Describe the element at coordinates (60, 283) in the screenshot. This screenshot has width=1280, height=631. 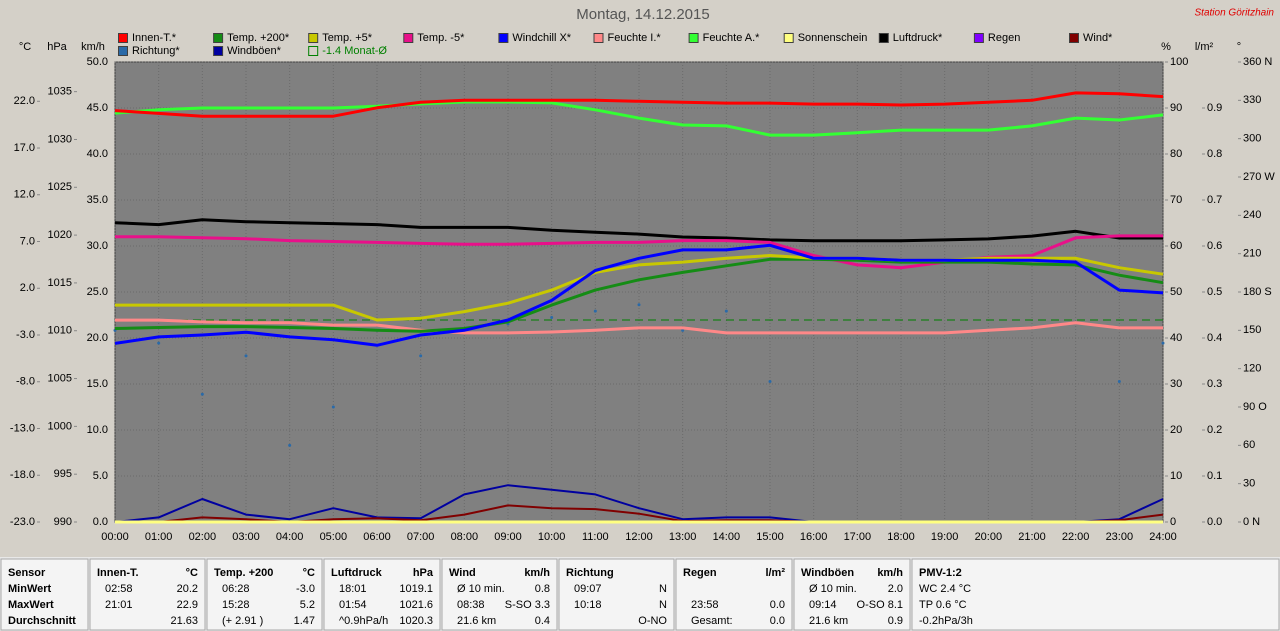
I see `y-tick-label: 1015` at that location.